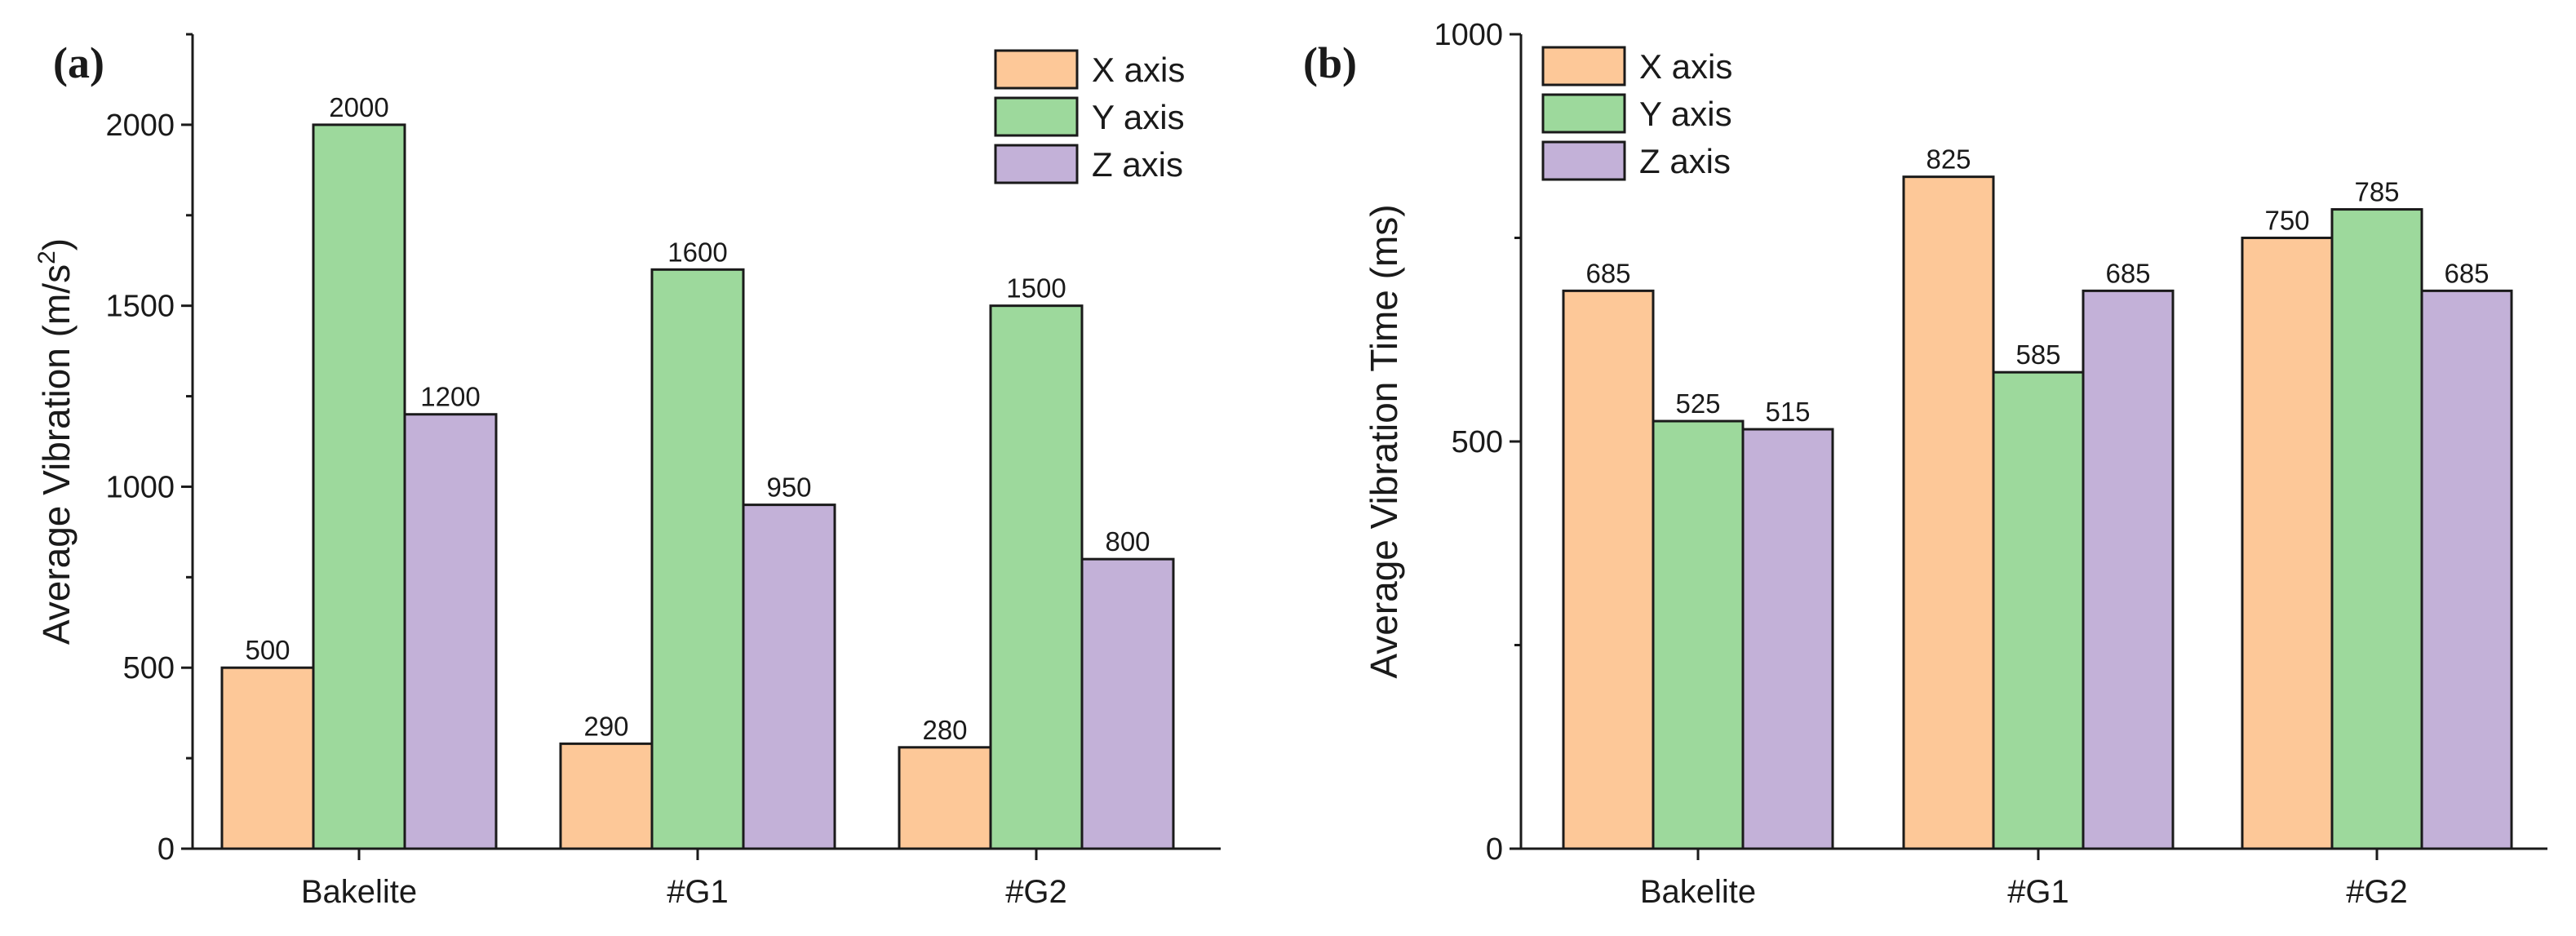 The height and width of the screenshot is (936, 2576). I want to click on data-label: 1600, so click(697, 252).